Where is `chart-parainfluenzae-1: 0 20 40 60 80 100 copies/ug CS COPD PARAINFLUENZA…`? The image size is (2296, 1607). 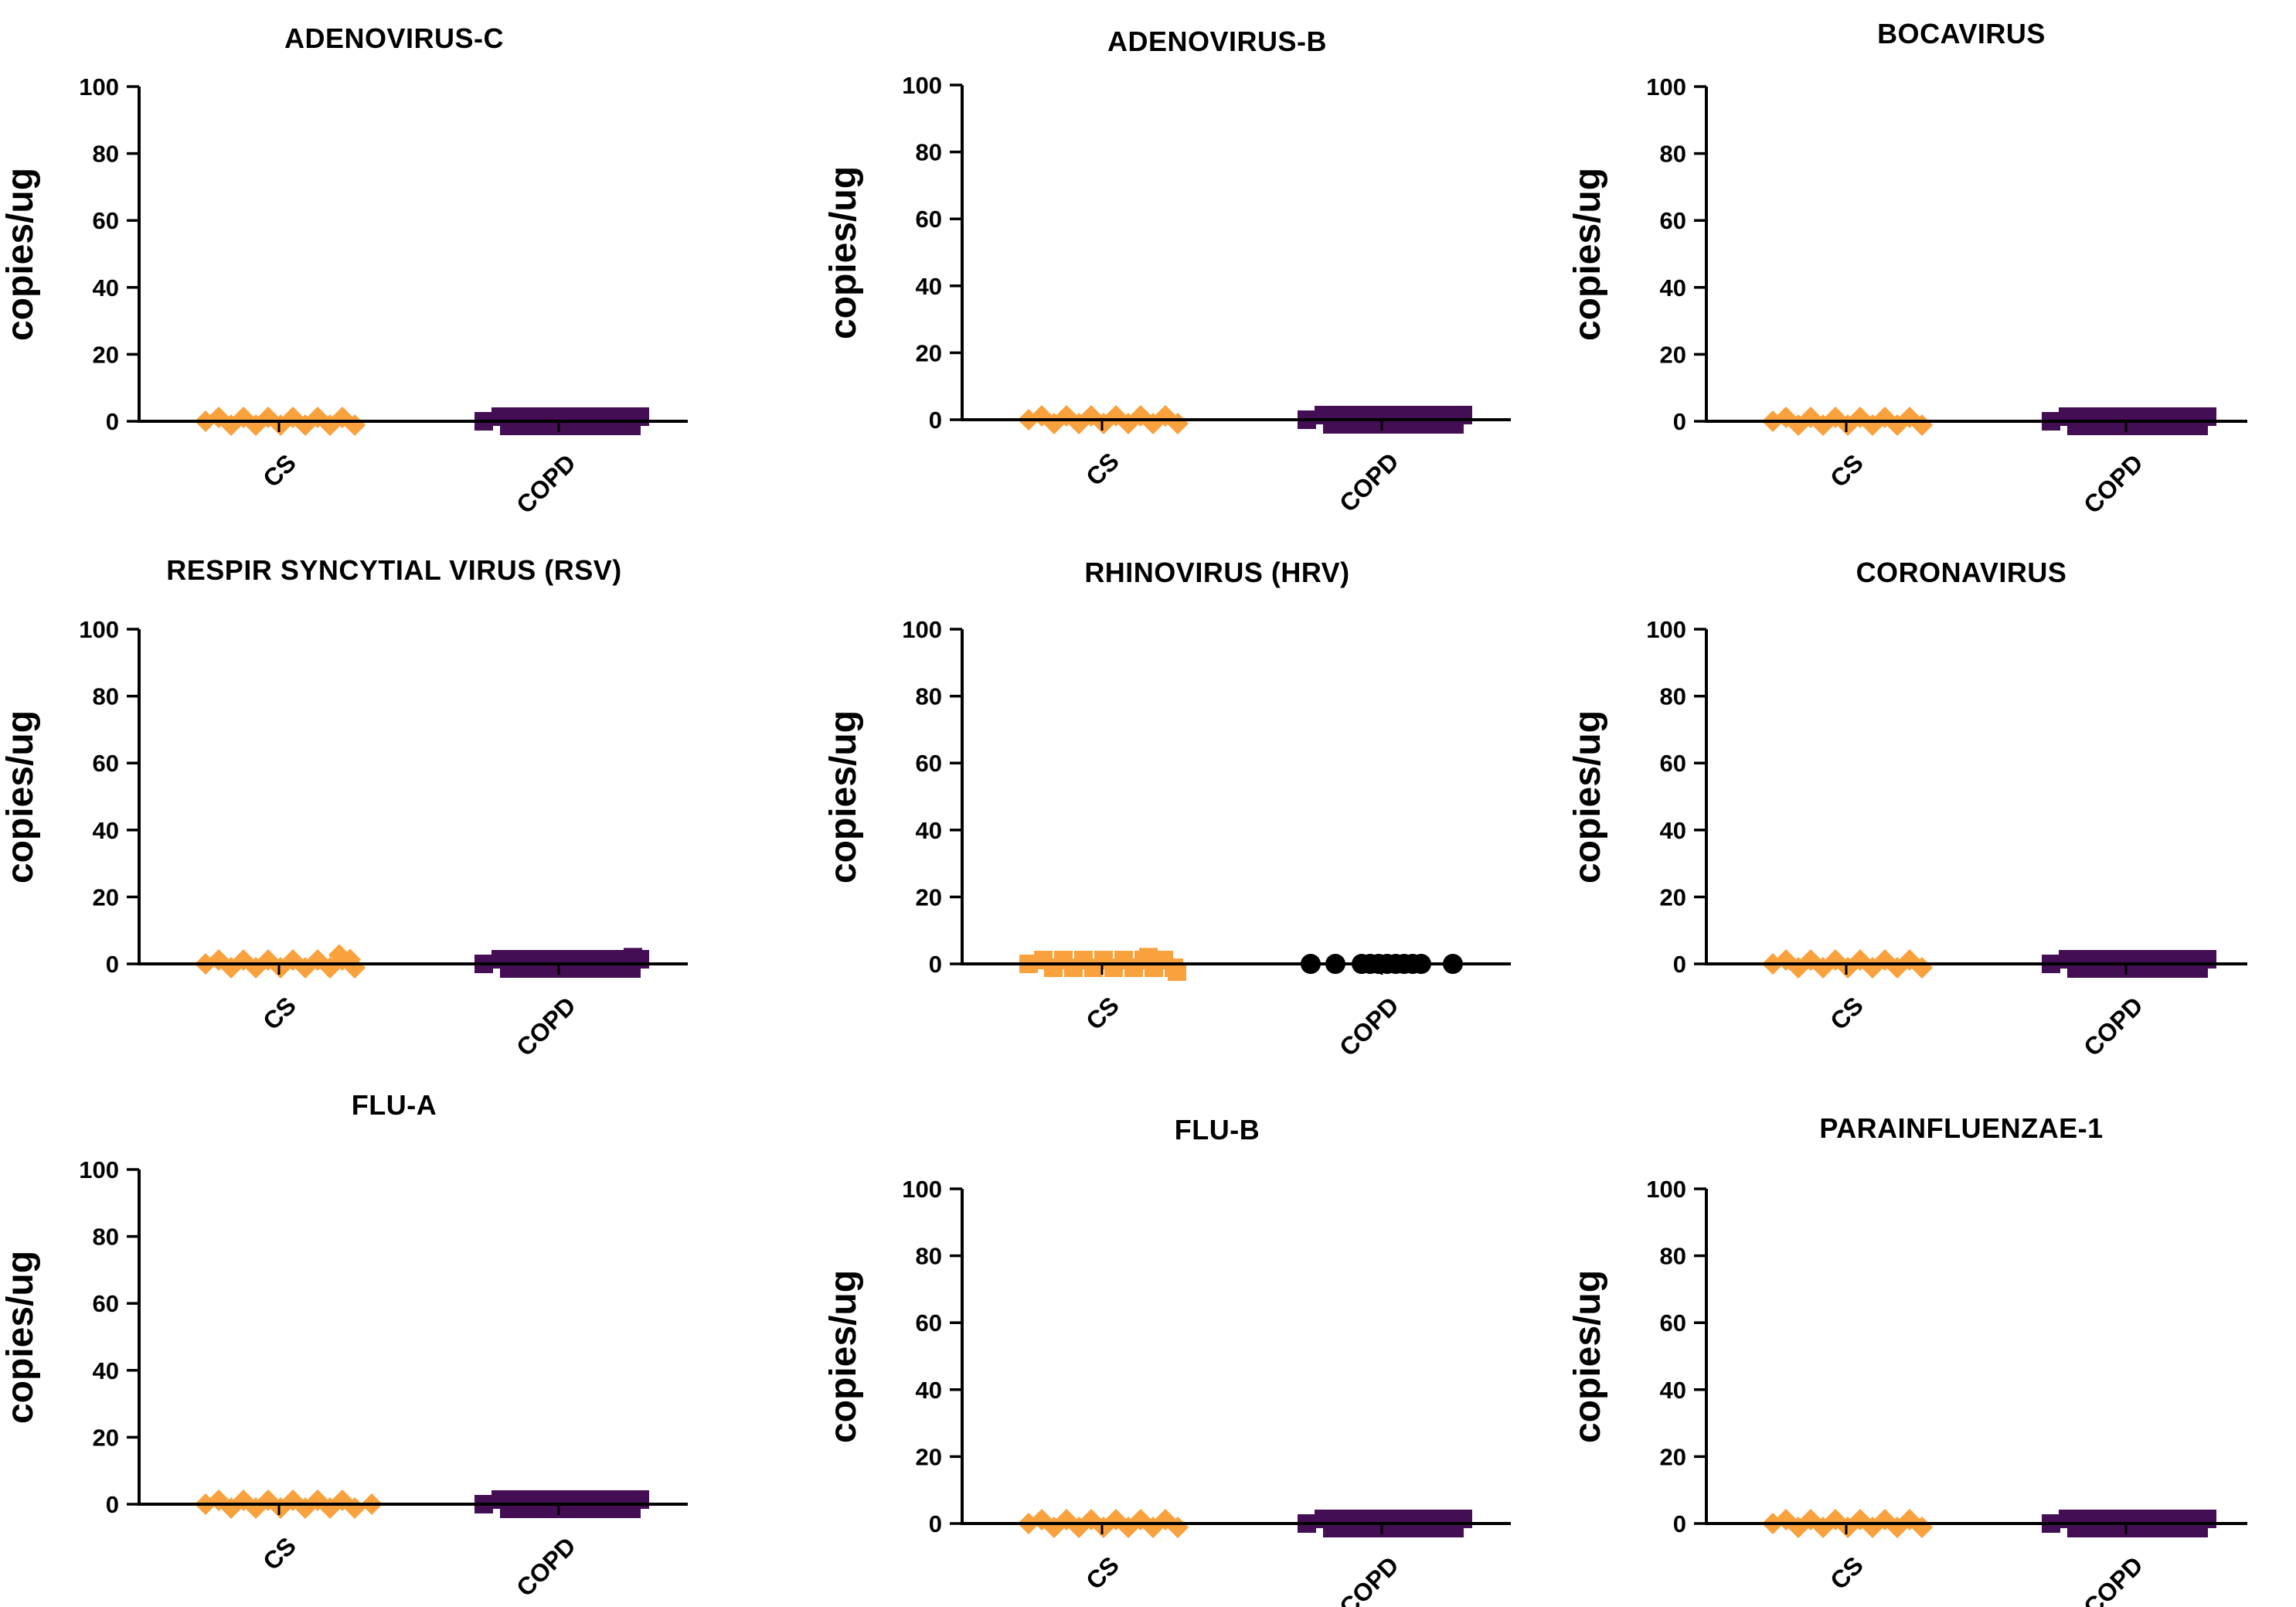 chart-parainfluenzae-1: 0 20 40 60 80 100 copies/ug CS COPD PARAINFLUENZA… is located at coordinates (1913, 1339).